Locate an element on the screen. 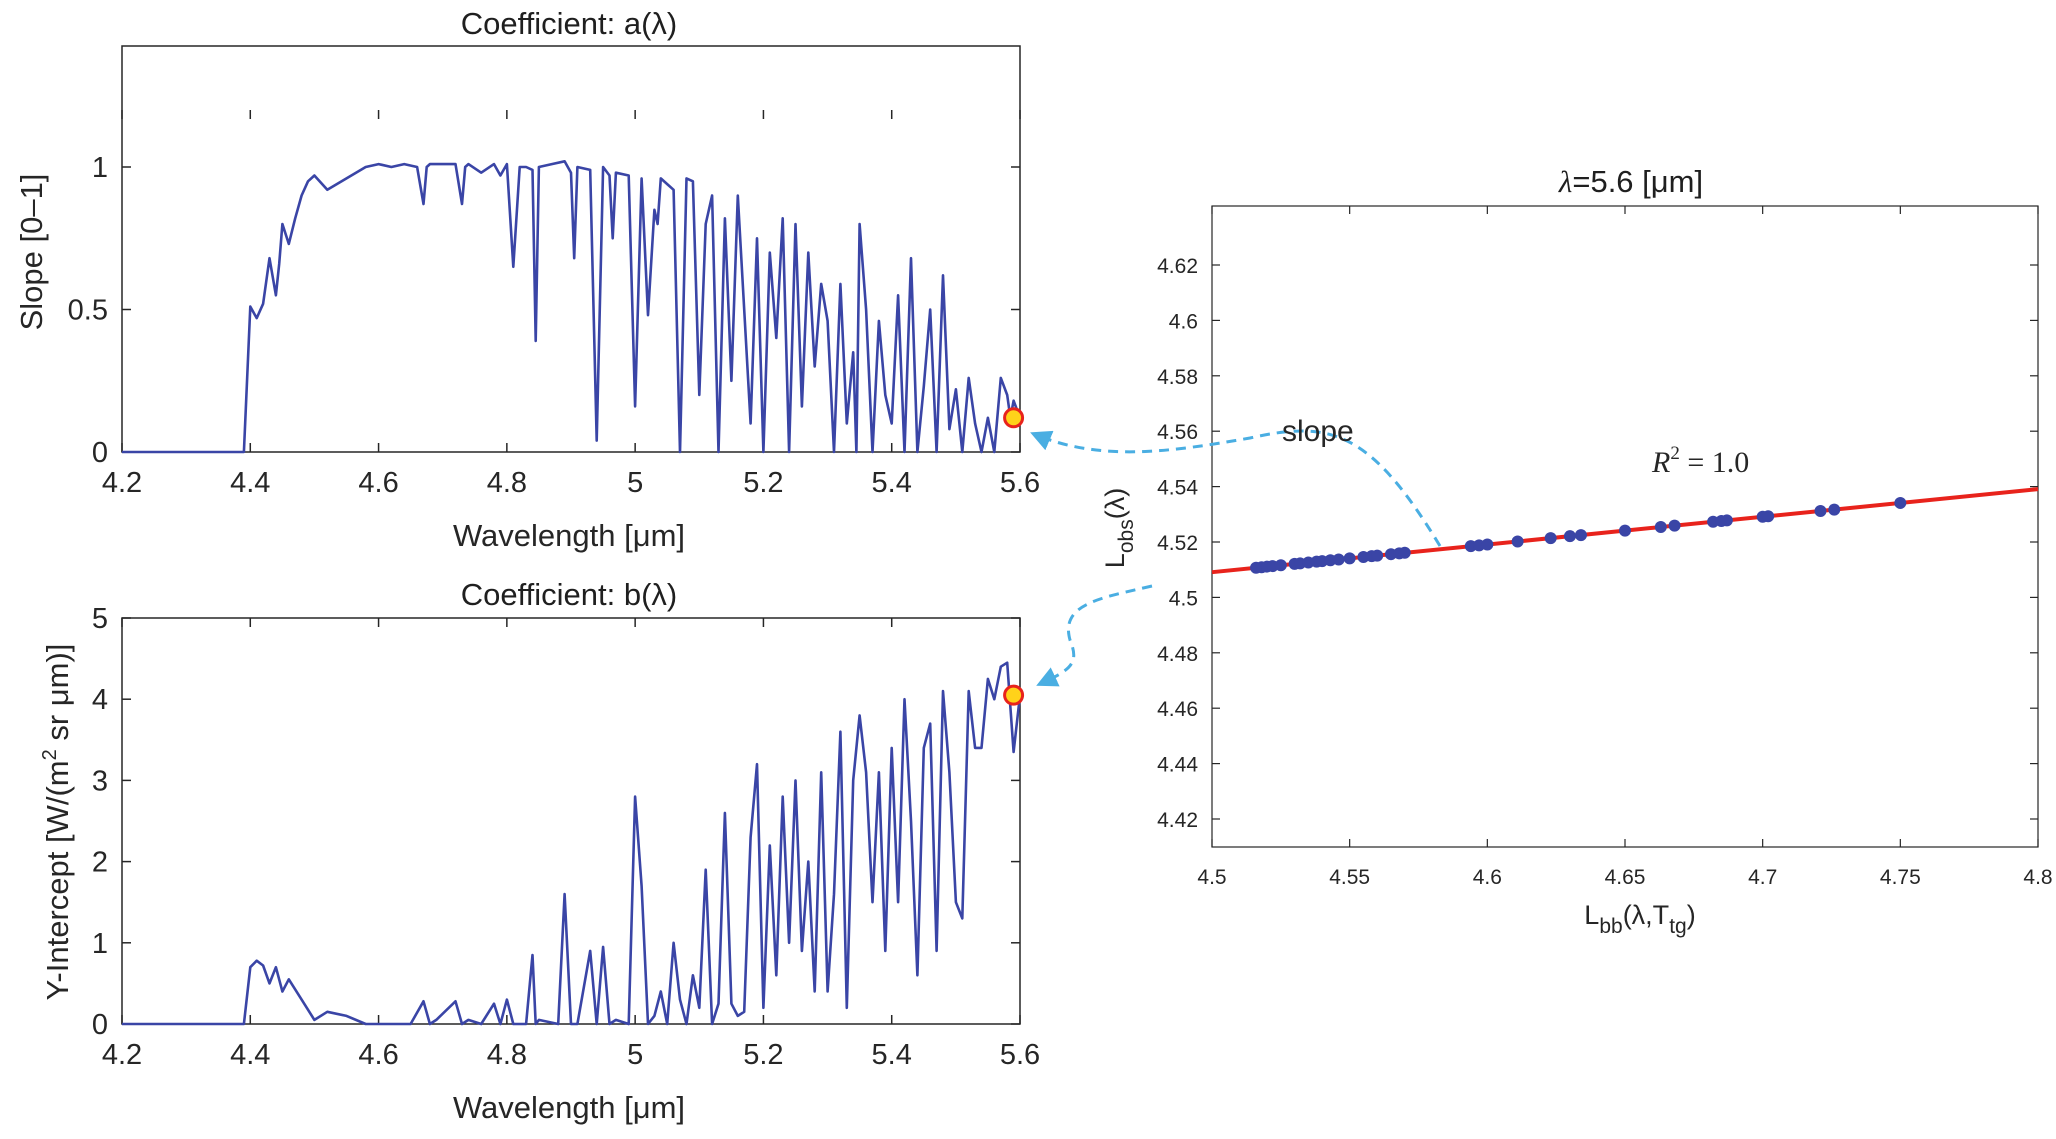  chart-intercept-ytick-label: 0 is located at coordinates (100, 1025).